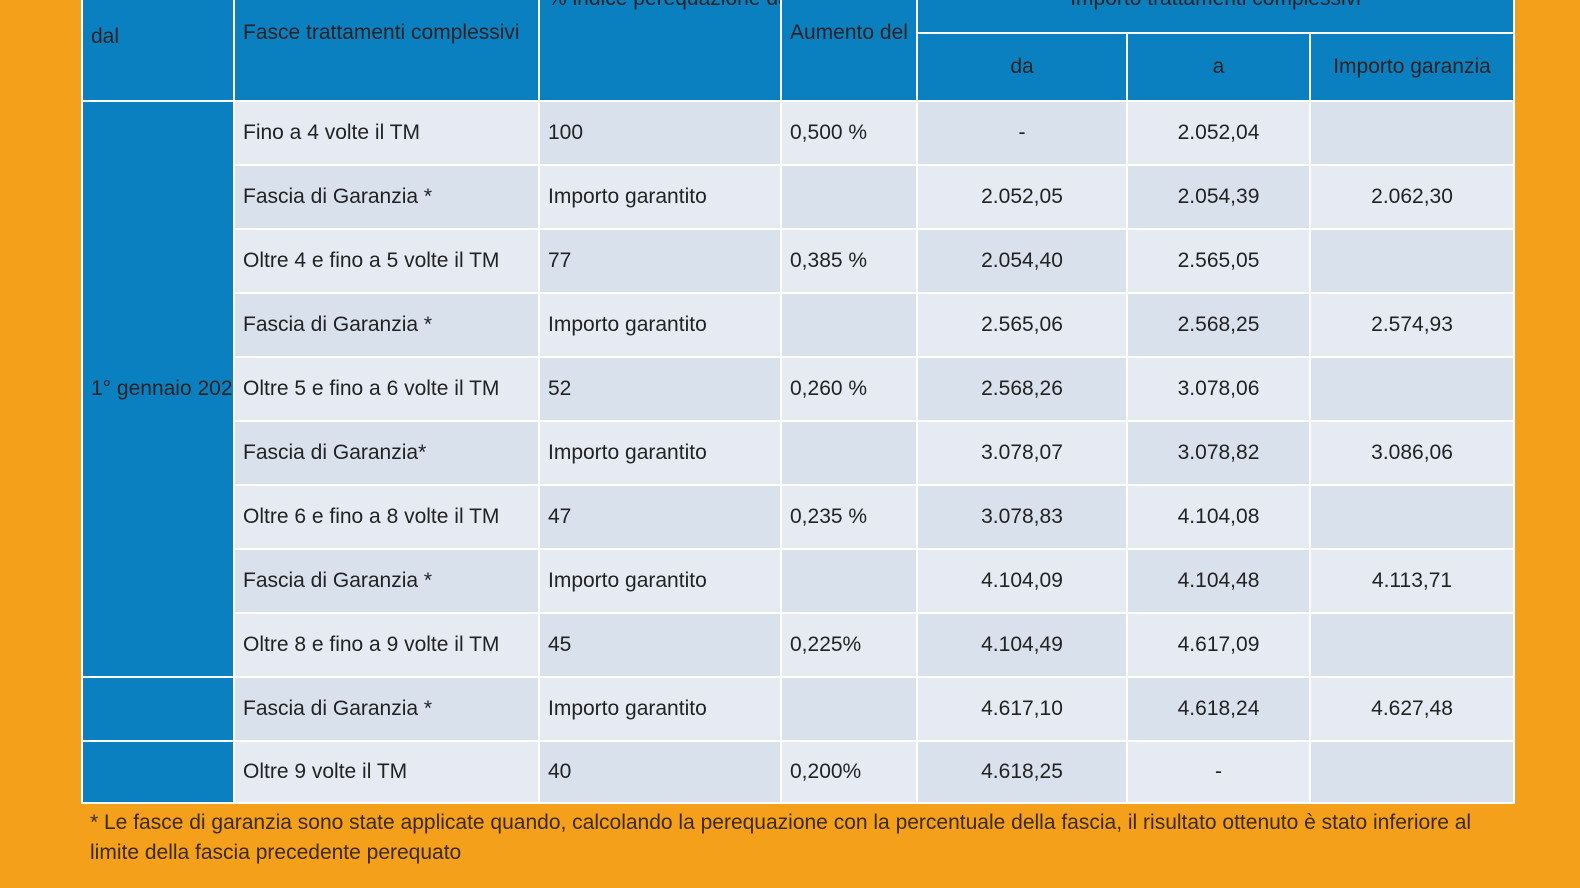 This screenshot has width=1580, height=888. Describe the element at coordinates (1218, 67) in the screenshot. I see `header-a: a` at that location.